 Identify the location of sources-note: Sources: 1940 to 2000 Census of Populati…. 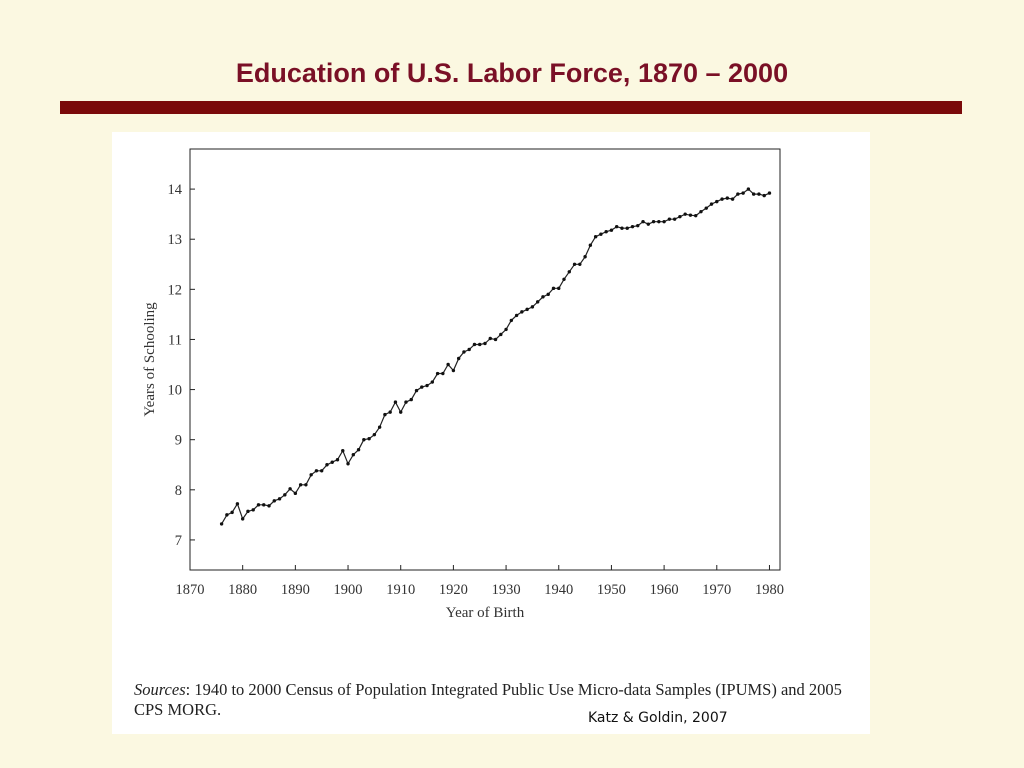
(494, 700).